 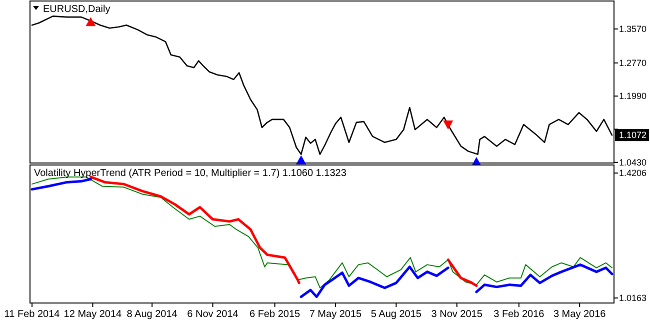 What do you see at coordinates (275, 314) in the screenshot?
I see `x-tick-label: 6 Feb 2015` at bounding box center [275, 314].